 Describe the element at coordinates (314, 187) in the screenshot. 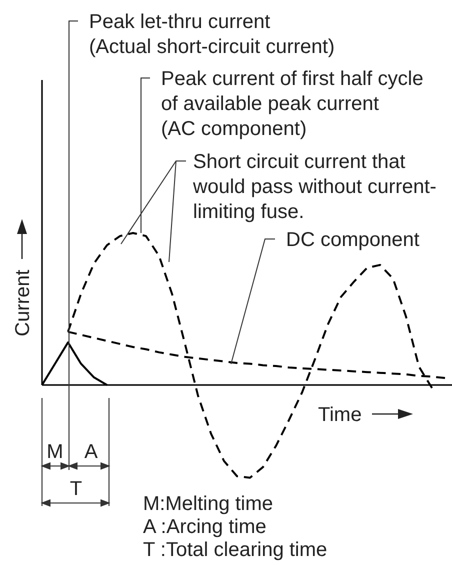

I see `text: Short circuit current that would pass without current- limiting fuse.` at that location.